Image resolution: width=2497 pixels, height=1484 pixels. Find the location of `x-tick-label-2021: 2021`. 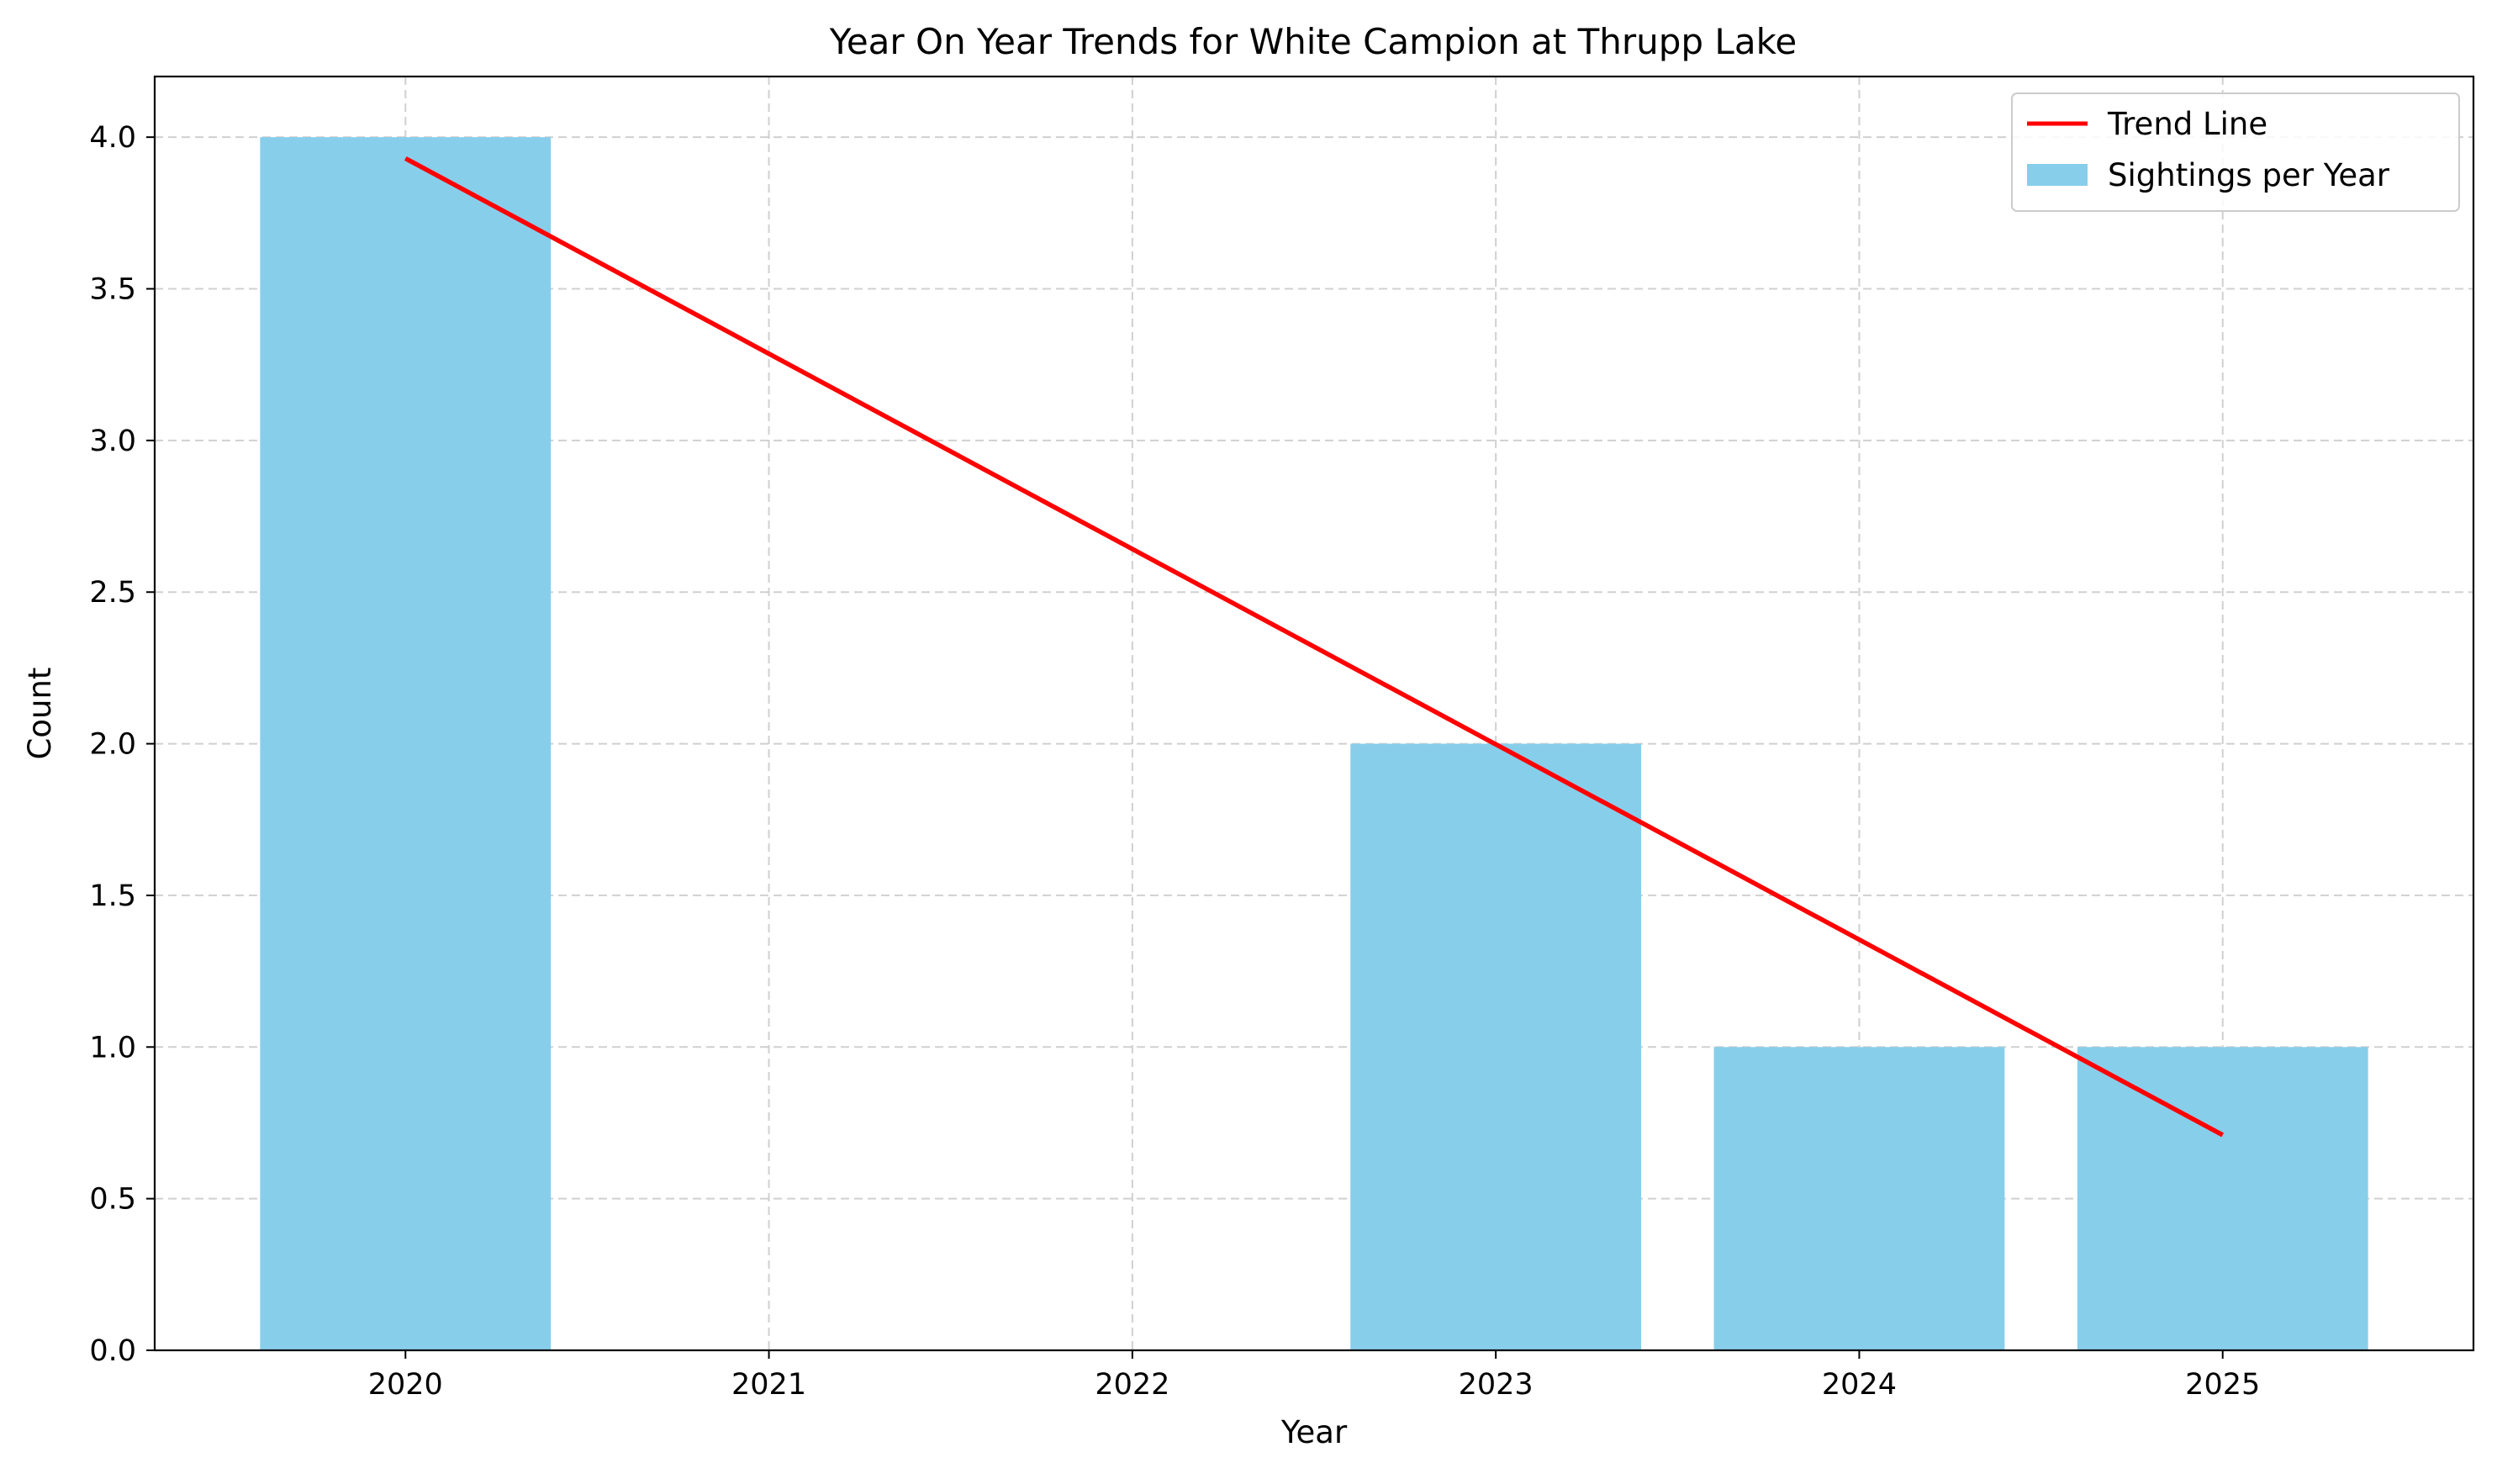

x-tick-label-2021: 2021 is located at coordinates (768, 1385).